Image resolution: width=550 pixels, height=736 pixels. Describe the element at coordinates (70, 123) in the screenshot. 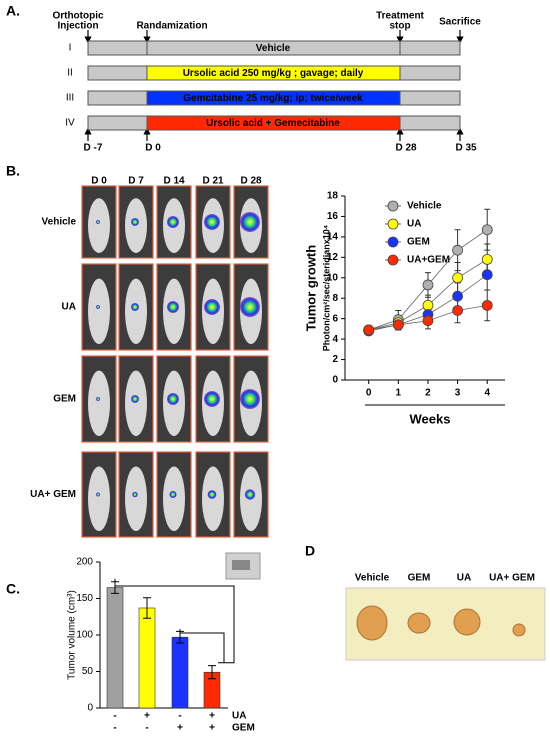

I see `row-roman: IV` at that location.